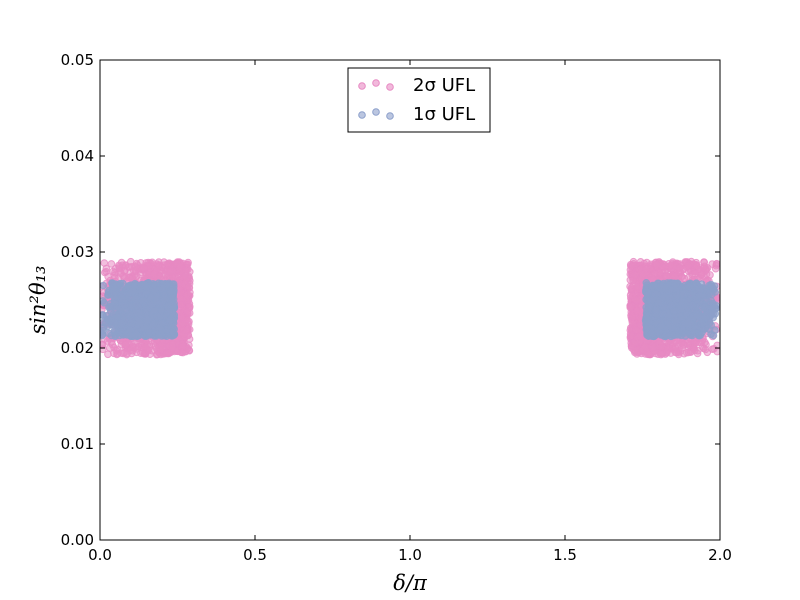 The height and width of the screenshot is (600, 800). Describe the element at coordinates (77, 156) in the screenshot. I see `y-tick-label: 0.04` at that location.